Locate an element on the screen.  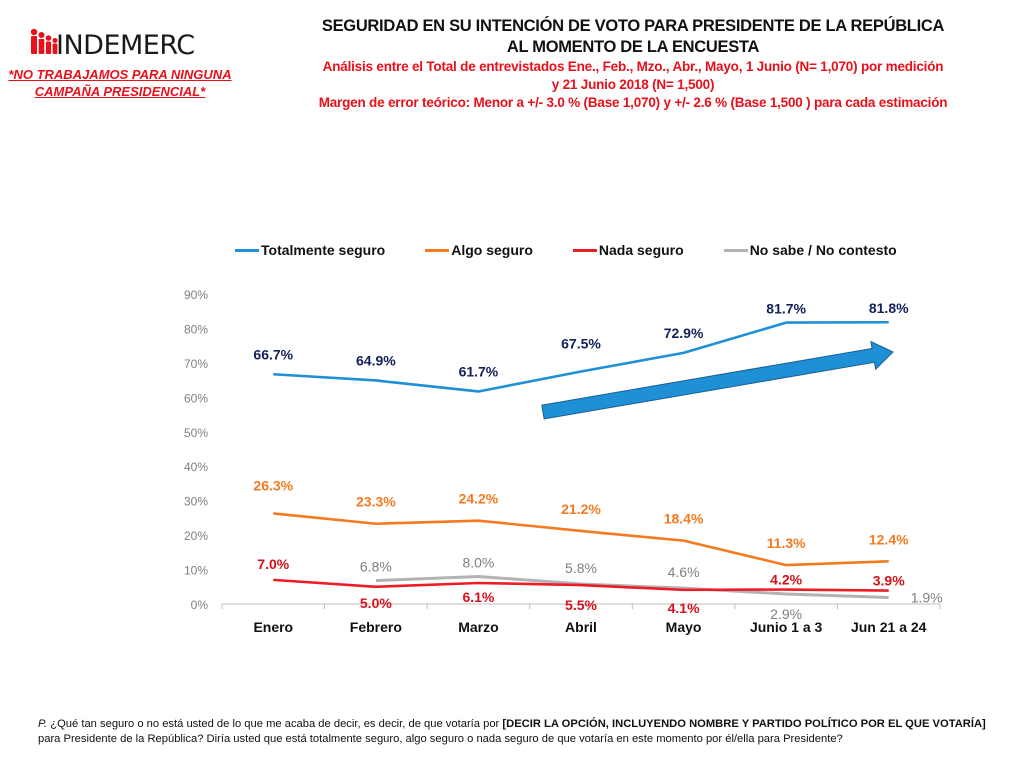
data-label: 4.2% is located at coordinates (786, 580).